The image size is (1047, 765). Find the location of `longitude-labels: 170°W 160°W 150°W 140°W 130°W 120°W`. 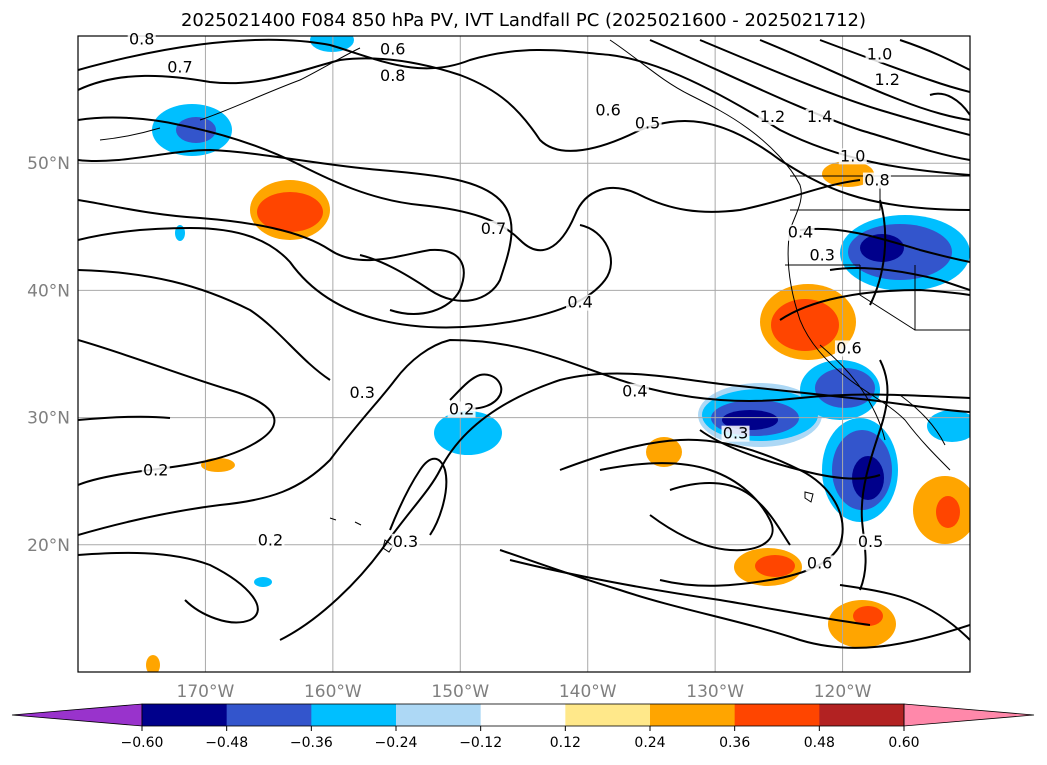

longitude-labels: 170°W 160°W 150°W 140°W 130°W 120°W is located at coordinates (524, 692).